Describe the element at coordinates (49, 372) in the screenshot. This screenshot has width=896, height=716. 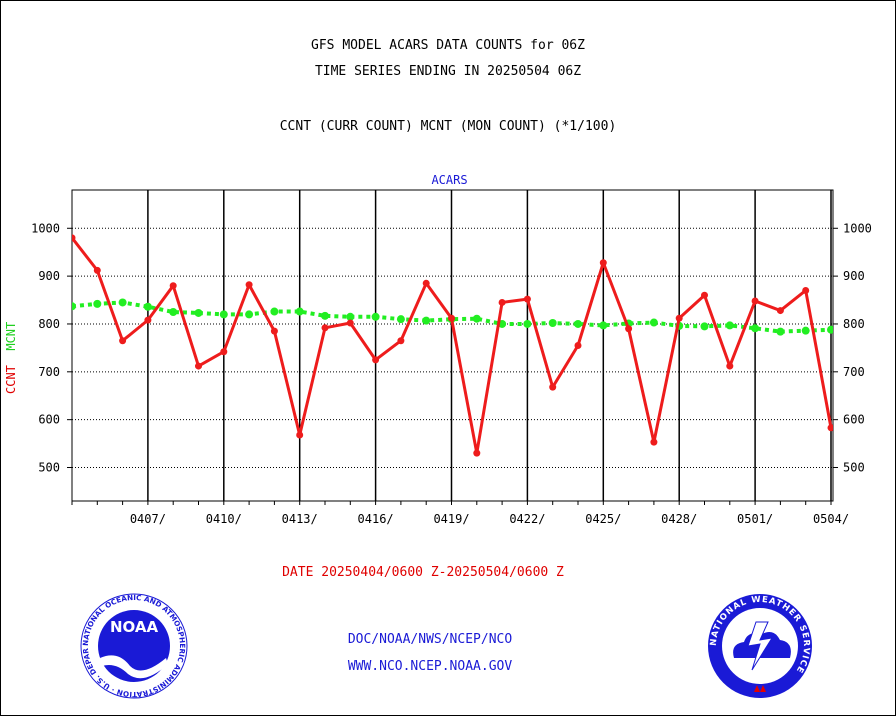
I see `y-tick-label-left: 700` at that location.